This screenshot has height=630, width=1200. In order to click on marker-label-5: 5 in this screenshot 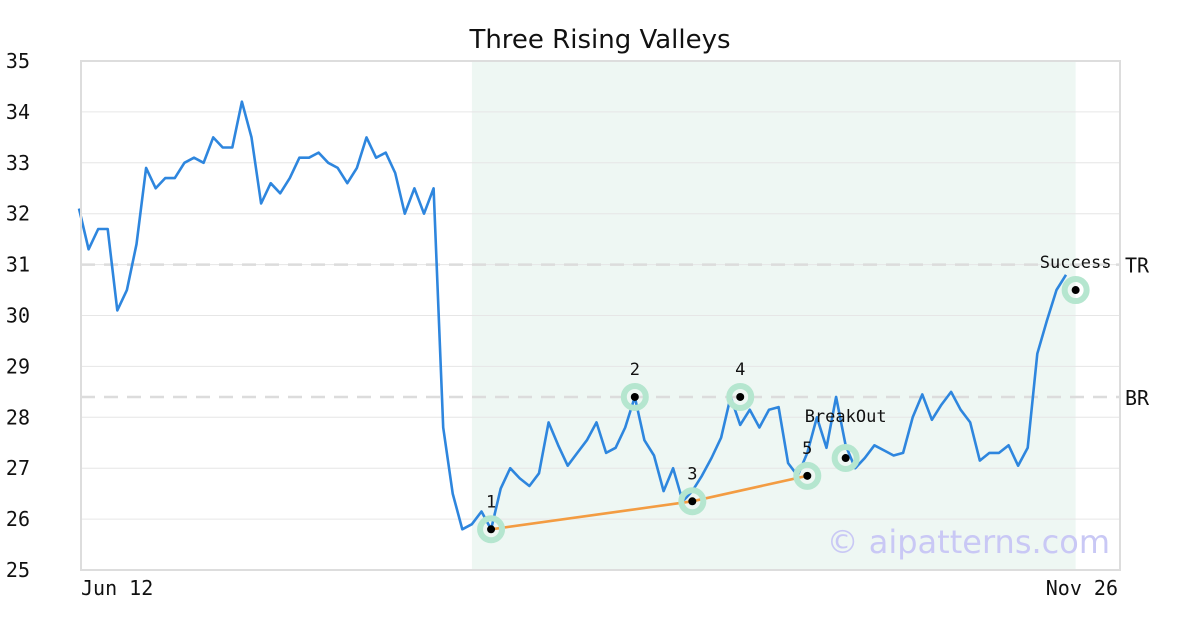, I will do `click(807, 449)`.